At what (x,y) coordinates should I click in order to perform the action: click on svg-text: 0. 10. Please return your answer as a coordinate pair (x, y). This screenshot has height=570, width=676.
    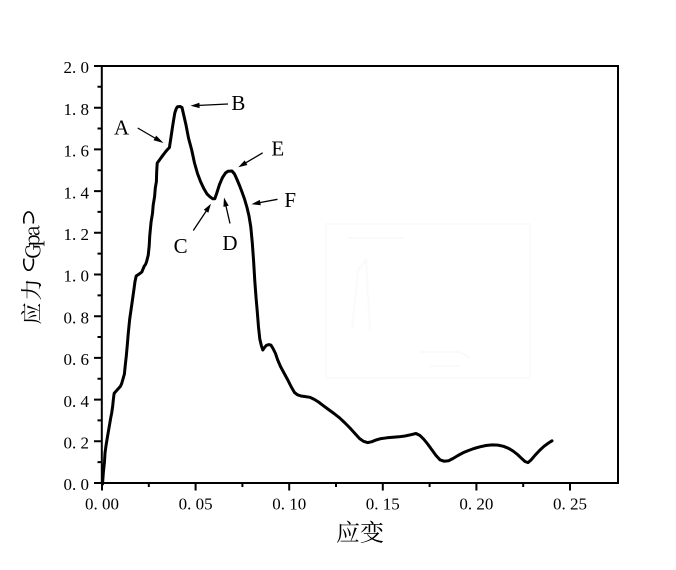
    Looking at the image, I should click on (289, 504).